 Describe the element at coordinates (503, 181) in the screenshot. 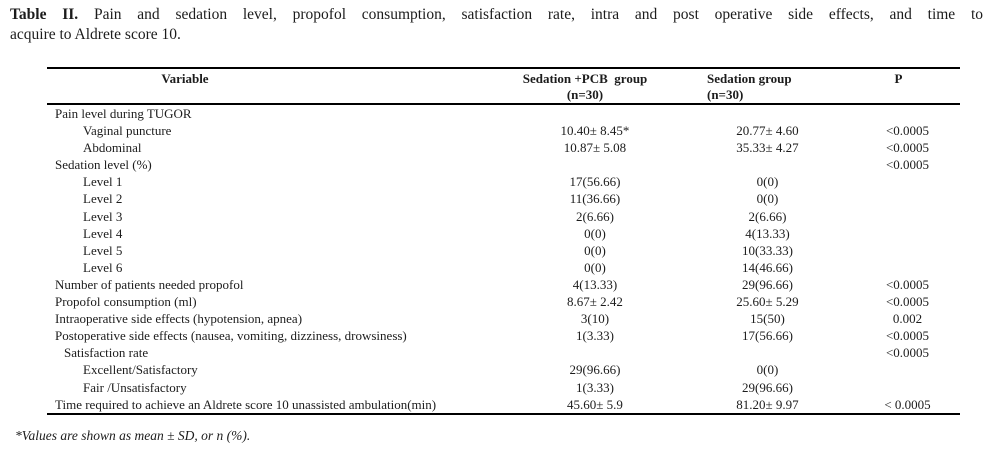

I see `table-row: Level 1 17(56.66) 0(0)` at that location.